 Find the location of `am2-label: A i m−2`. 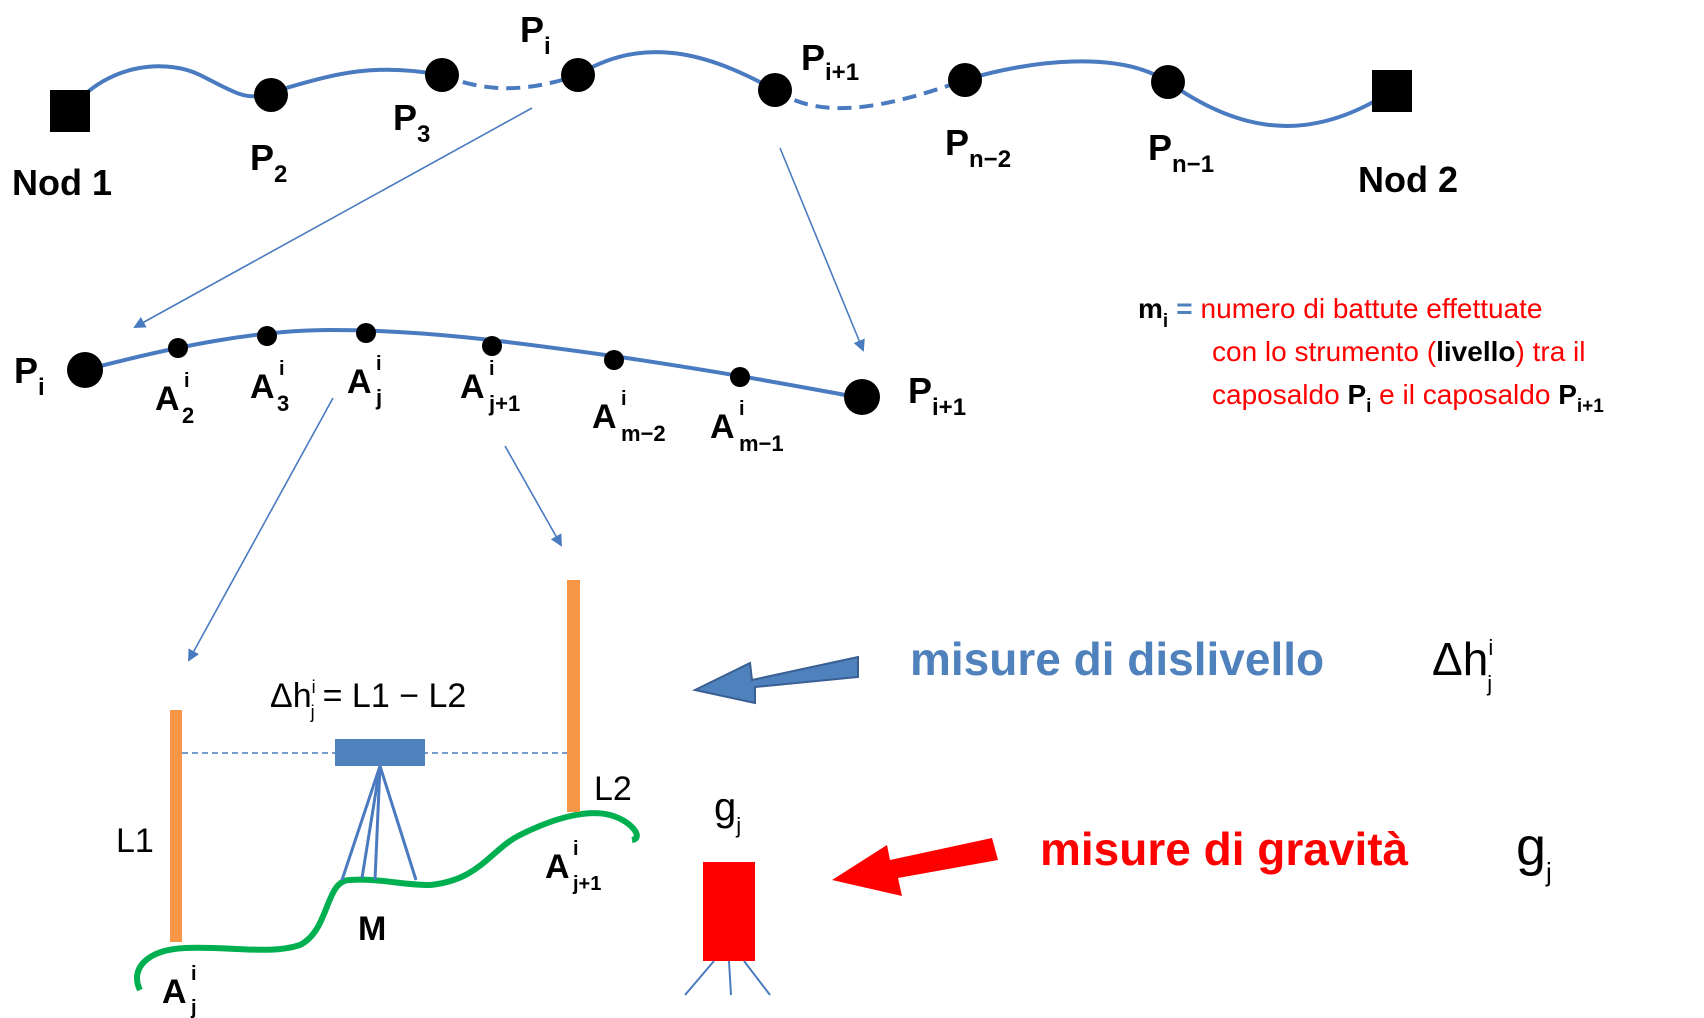

am2-label: A i m−2 is located at coordinates (629, 417).